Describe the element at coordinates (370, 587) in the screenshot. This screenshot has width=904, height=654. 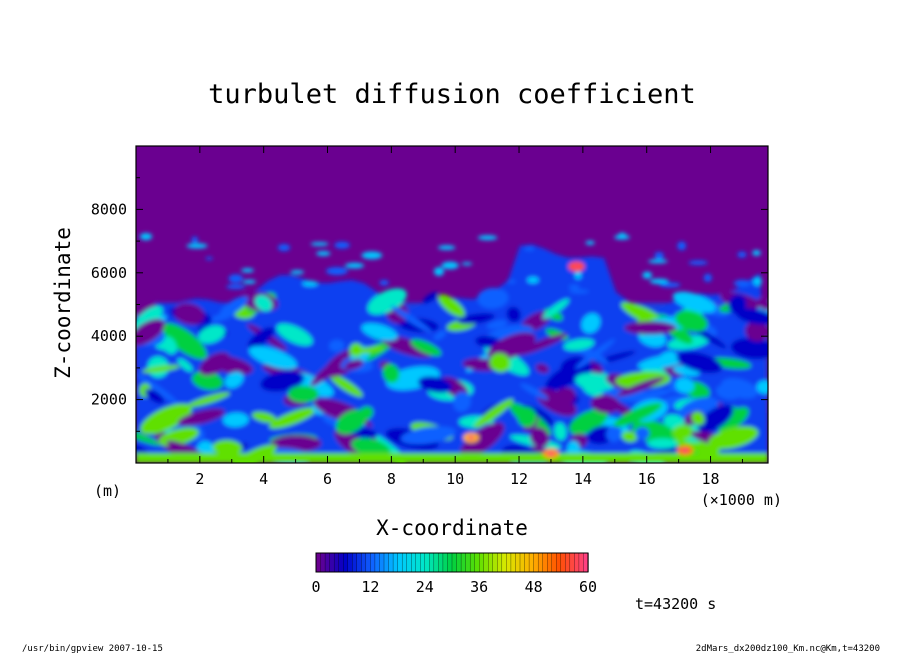
I see `colorbar-tick-label: 12` at that location.